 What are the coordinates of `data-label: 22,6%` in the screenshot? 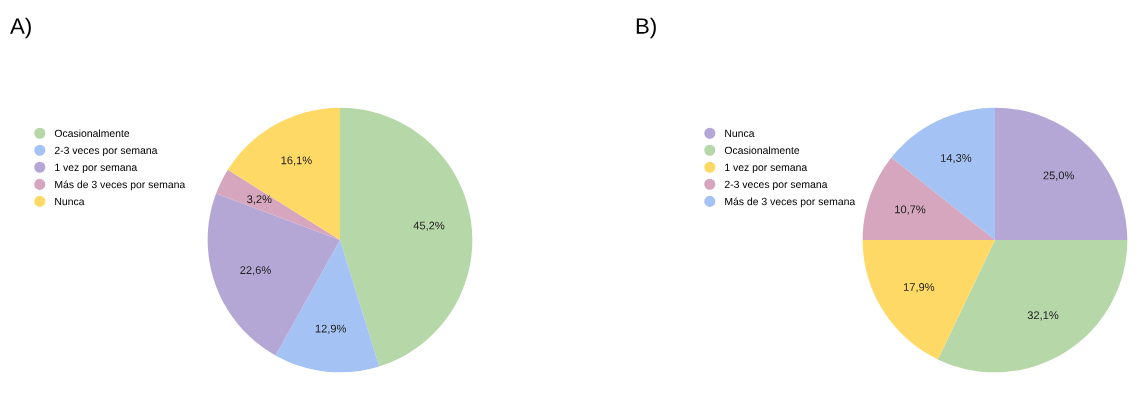 It's located at (255, 271).